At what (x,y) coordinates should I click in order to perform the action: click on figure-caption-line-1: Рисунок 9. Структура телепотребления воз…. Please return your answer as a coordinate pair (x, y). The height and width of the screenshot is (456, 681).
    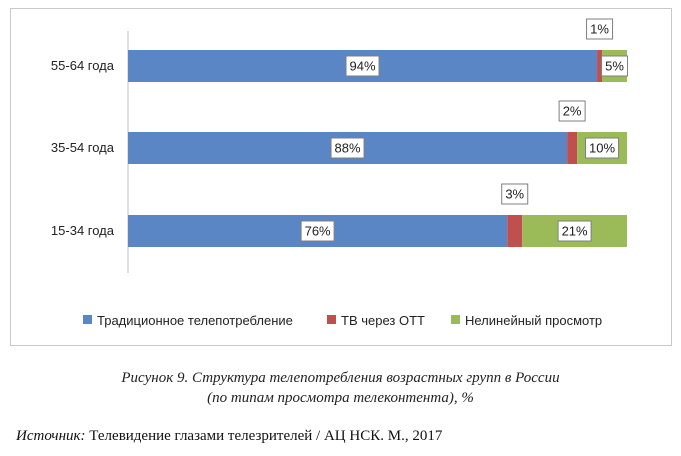
    Looking at the image, I should click on (340, 378).